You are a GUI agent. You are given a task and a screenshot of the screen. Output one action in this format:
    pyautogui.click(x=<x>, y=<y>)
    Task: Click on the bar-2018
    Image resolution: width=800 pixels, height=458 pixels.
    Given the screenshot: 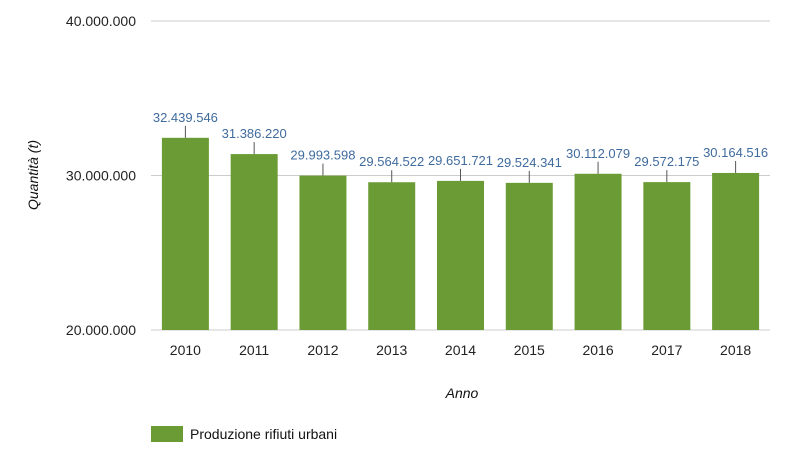 What is the action you would take?
    pyautogui.click(x=736, y=251)
    